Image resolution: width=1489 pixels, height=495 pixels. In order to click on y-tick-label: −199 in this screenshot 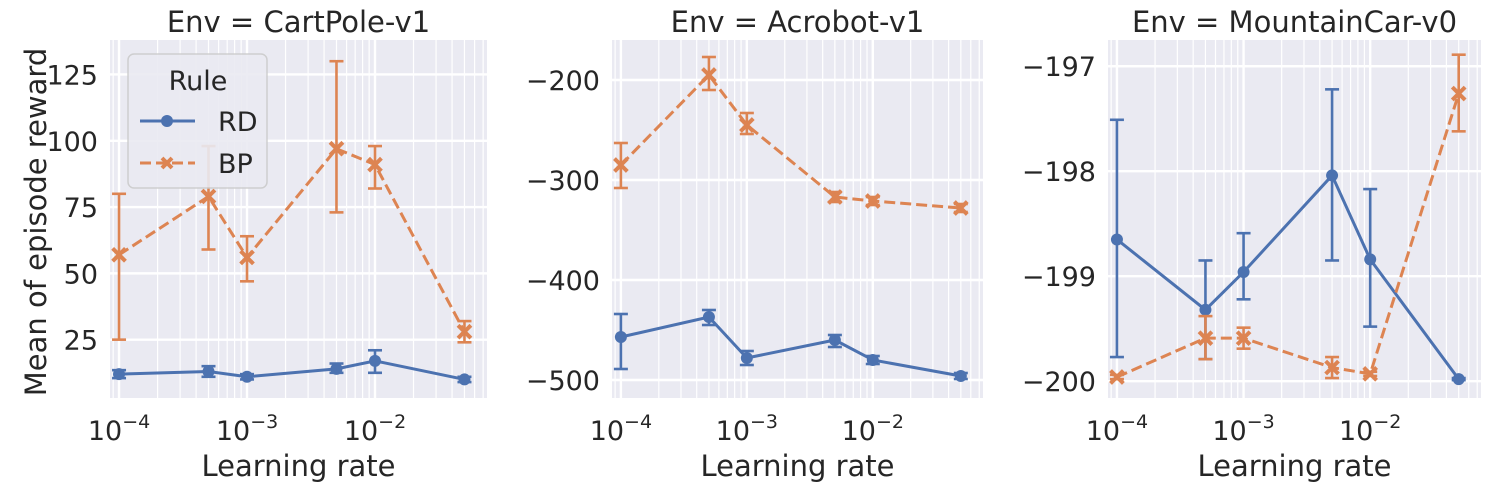, I will do `click(1059, 277)`.